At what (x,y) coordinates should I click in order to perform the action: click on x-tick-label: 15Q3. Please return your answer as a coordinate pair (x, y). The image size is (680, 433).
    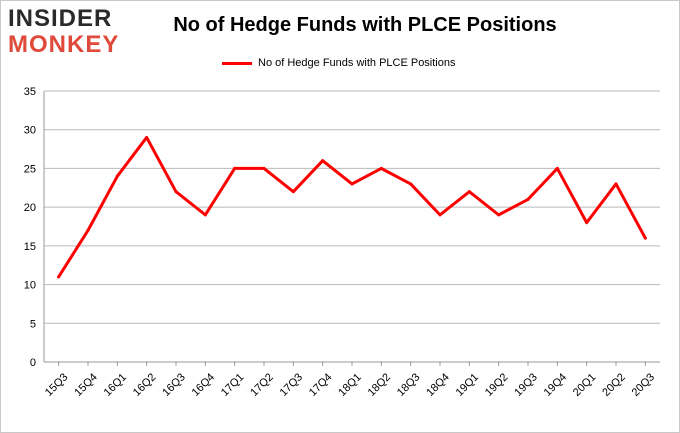
    Looking at the image, I should click on (57, 385).